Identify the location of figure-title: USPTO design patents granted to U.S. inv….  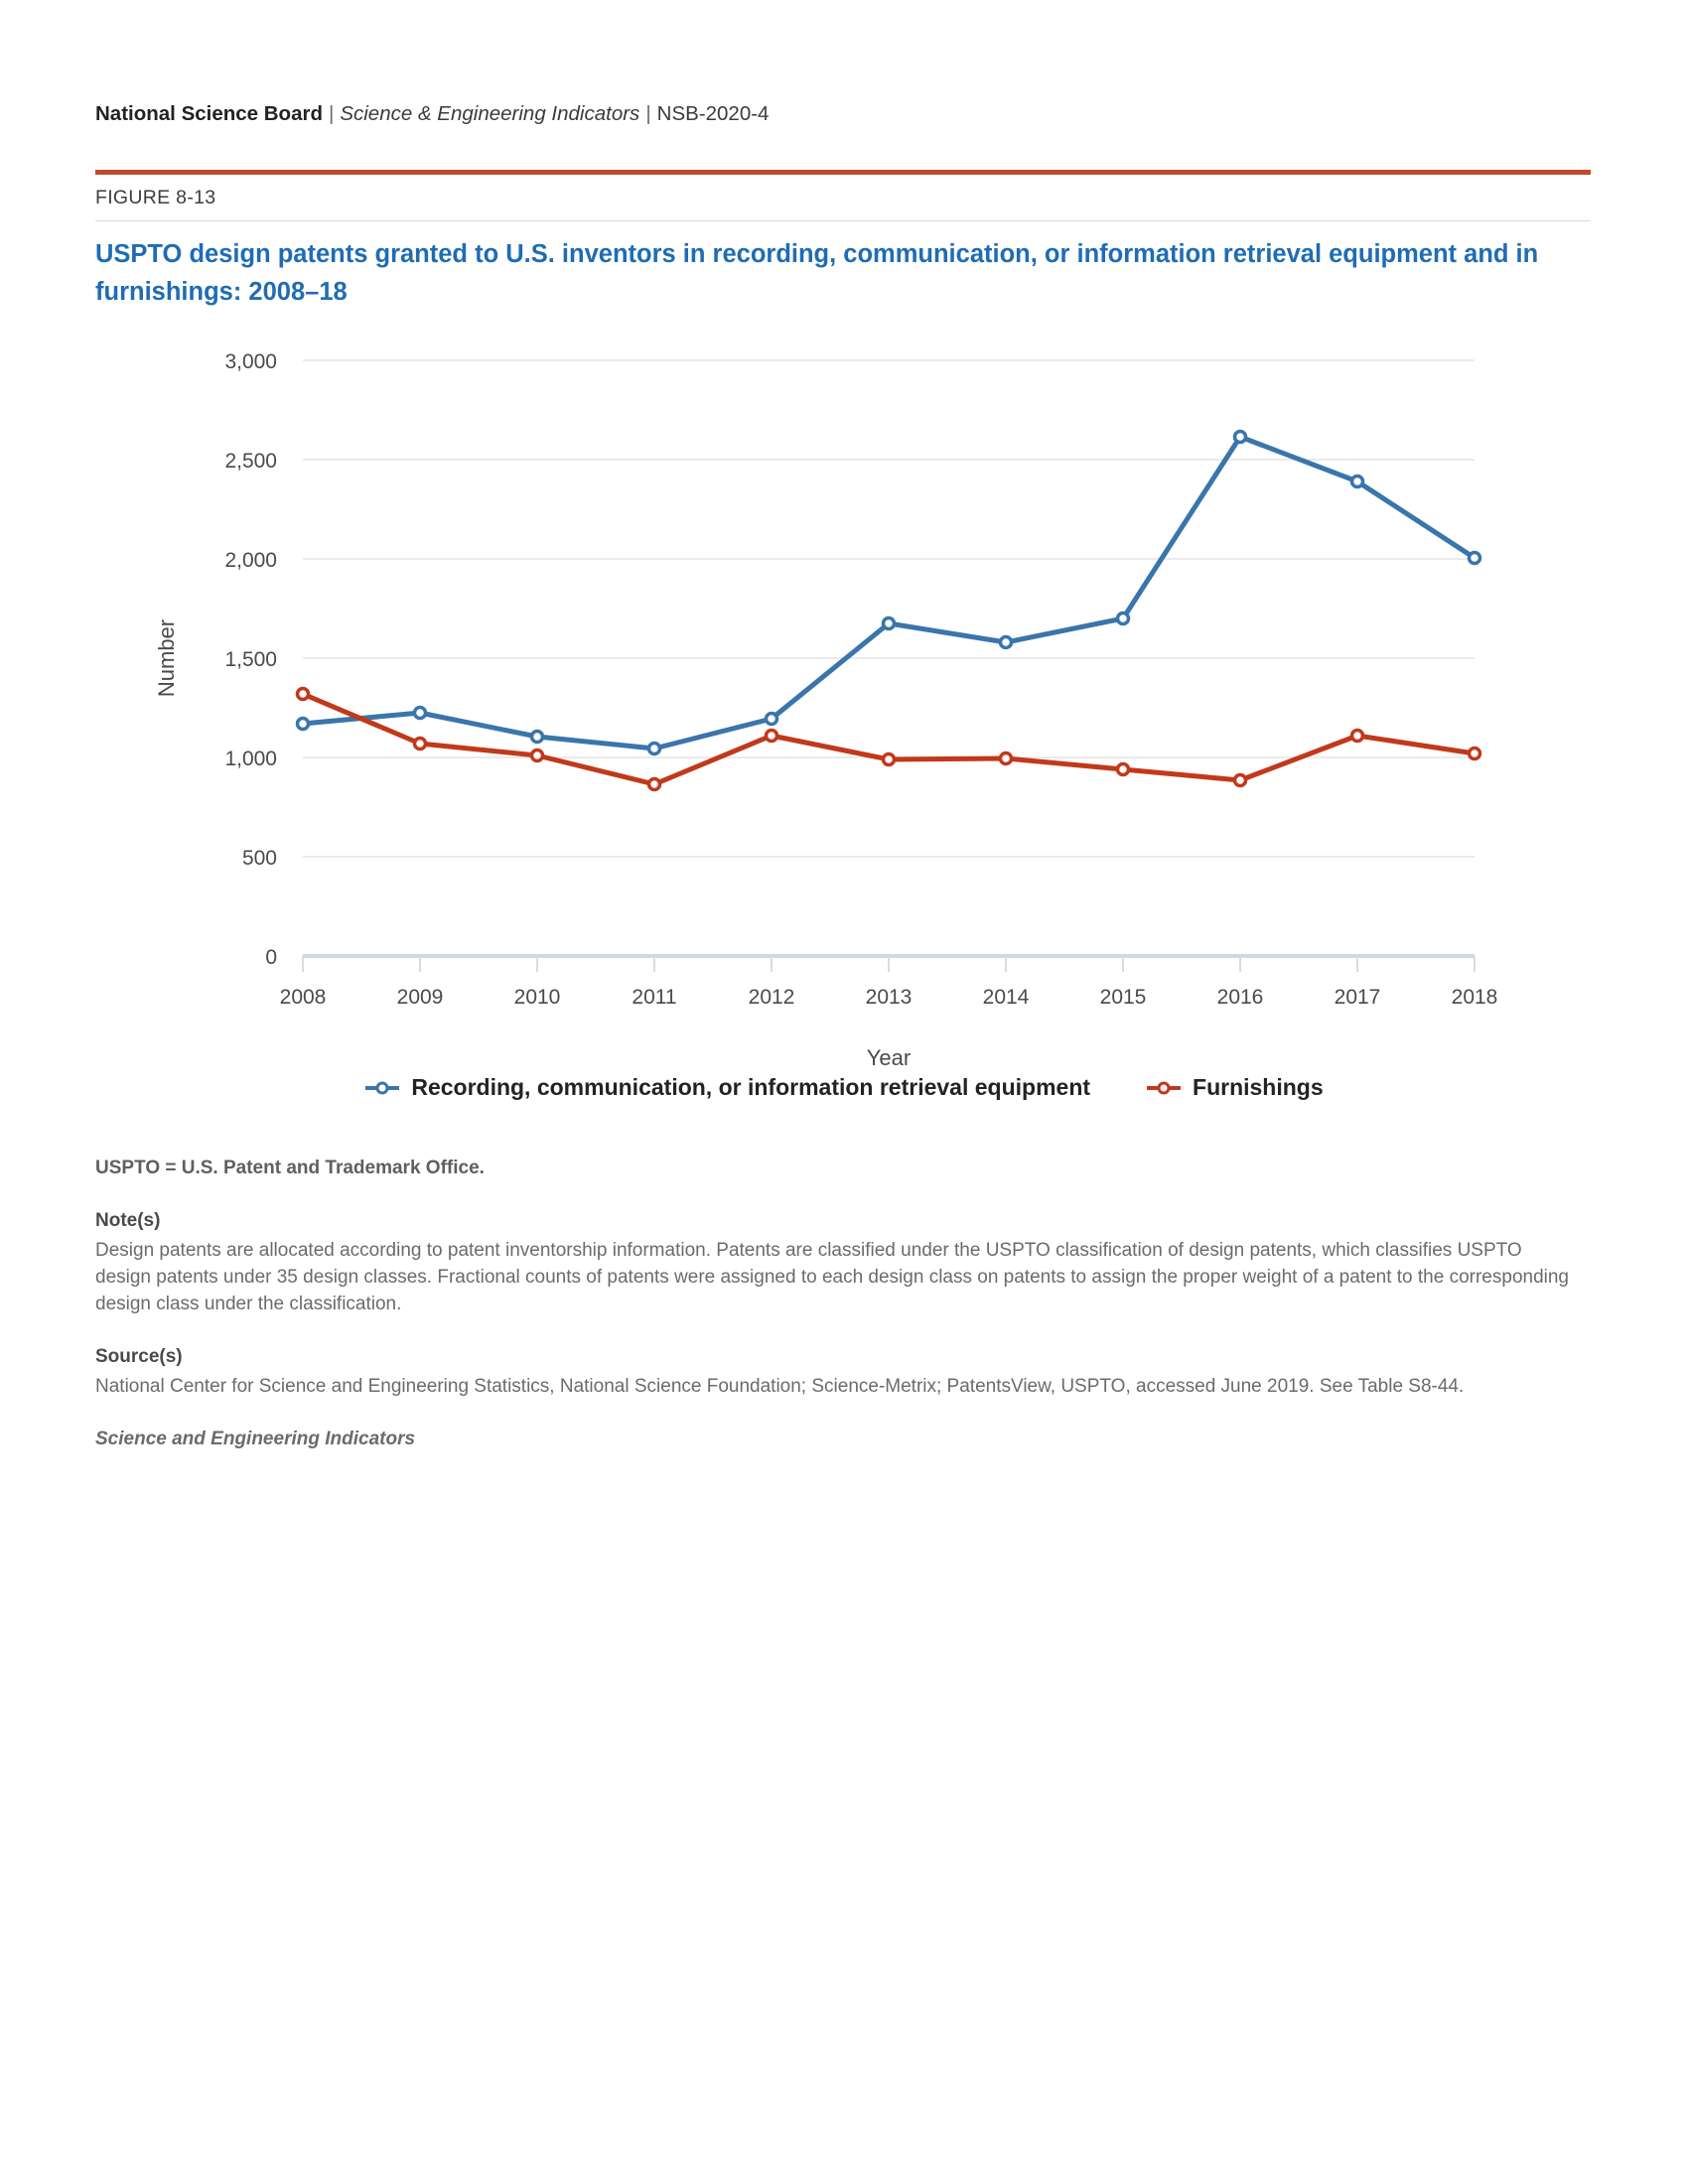
(817, 273).